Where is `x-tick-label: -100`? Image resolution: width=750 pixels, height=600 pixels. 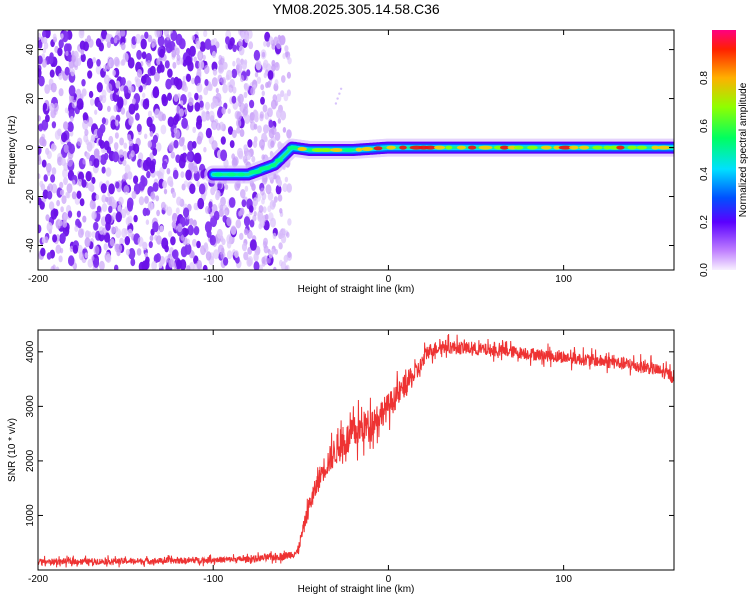
x-tick-label: -100 is located at coordinates (213, 279).